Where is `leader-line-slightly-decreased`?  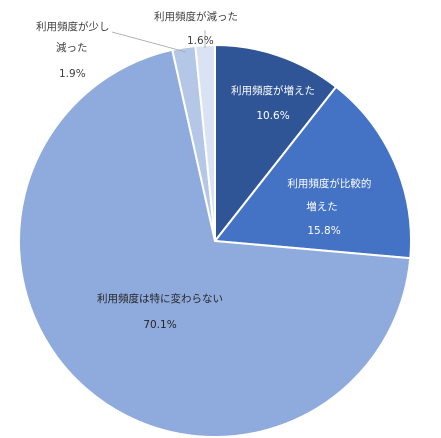 leader-line-slightly-decreased is located at coordinates (149, 42).